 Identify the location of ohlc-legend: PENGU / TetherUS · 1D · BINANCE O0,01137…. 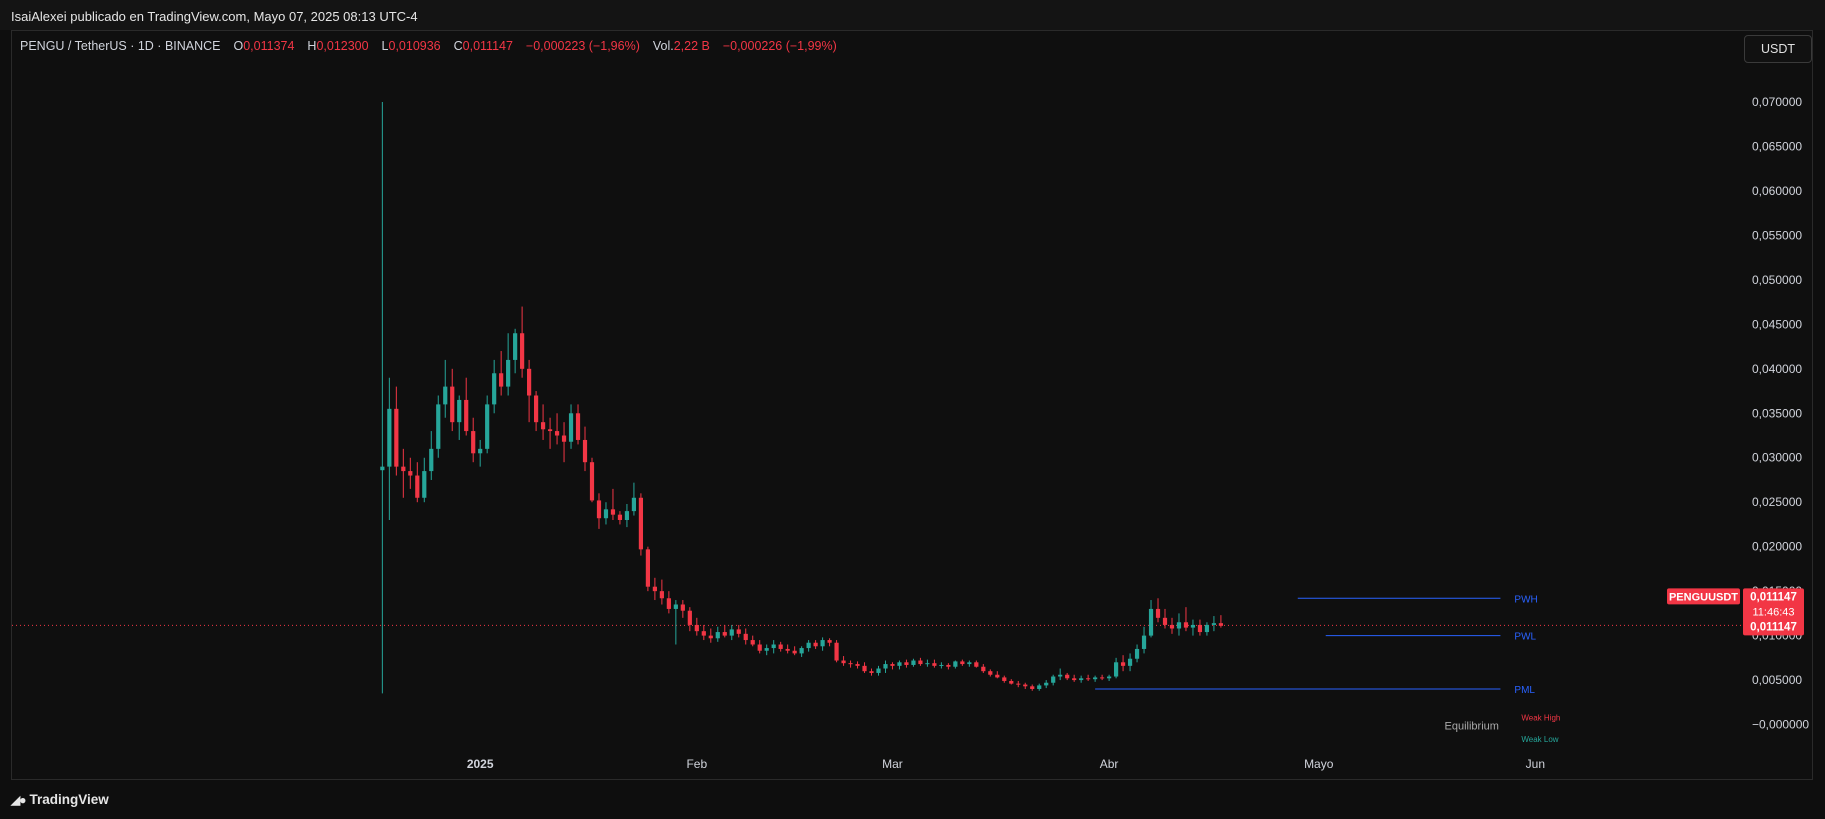
(428, 46).